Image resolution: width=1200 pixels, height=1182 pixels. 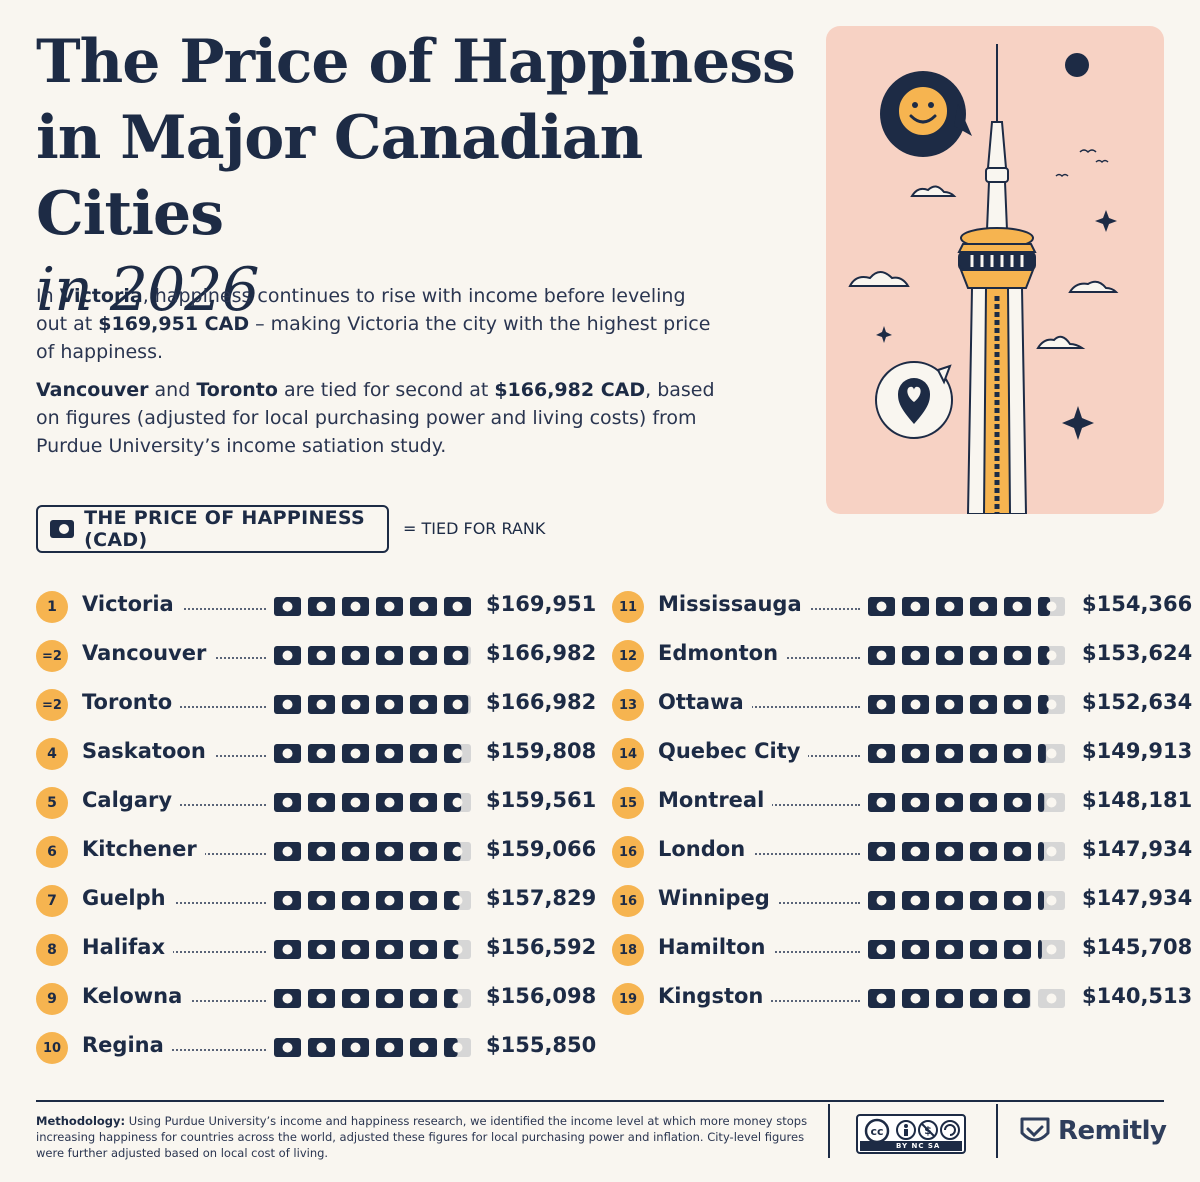 What do you see at coordinates (1137, 653) in the screenshot?
I see `price-label: $153,624` at bounding box center [1137, 653].